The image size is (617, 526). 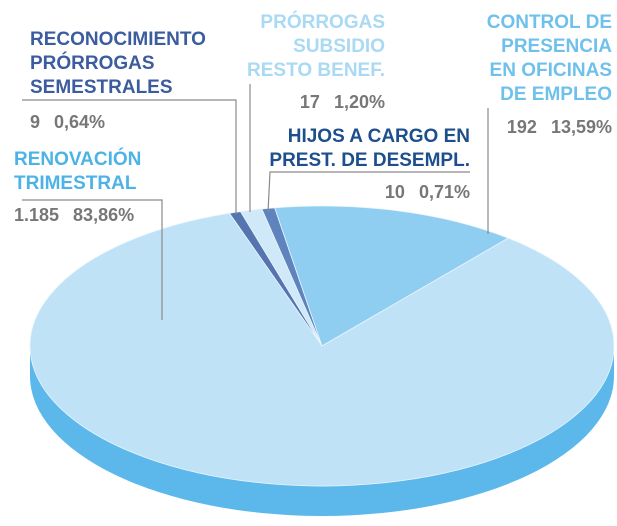 I want to click on count-label: 192, so click(x=522, y=127).